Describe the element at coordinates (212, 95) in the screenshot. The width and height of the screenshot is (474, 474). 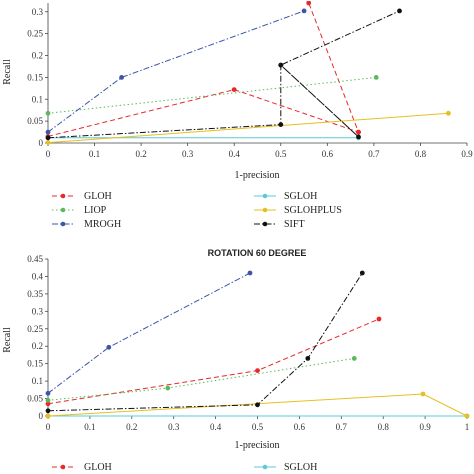
I see `series-line-liop` at that location.